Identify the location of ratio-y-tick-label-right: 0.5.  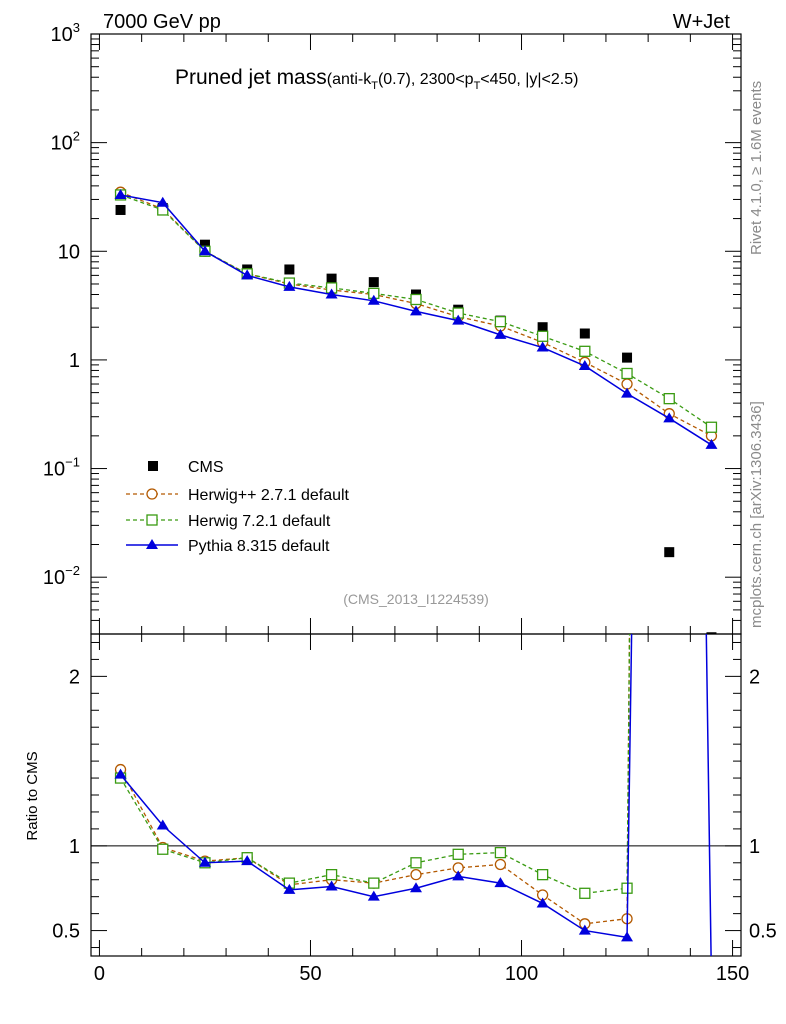
(763, 932).